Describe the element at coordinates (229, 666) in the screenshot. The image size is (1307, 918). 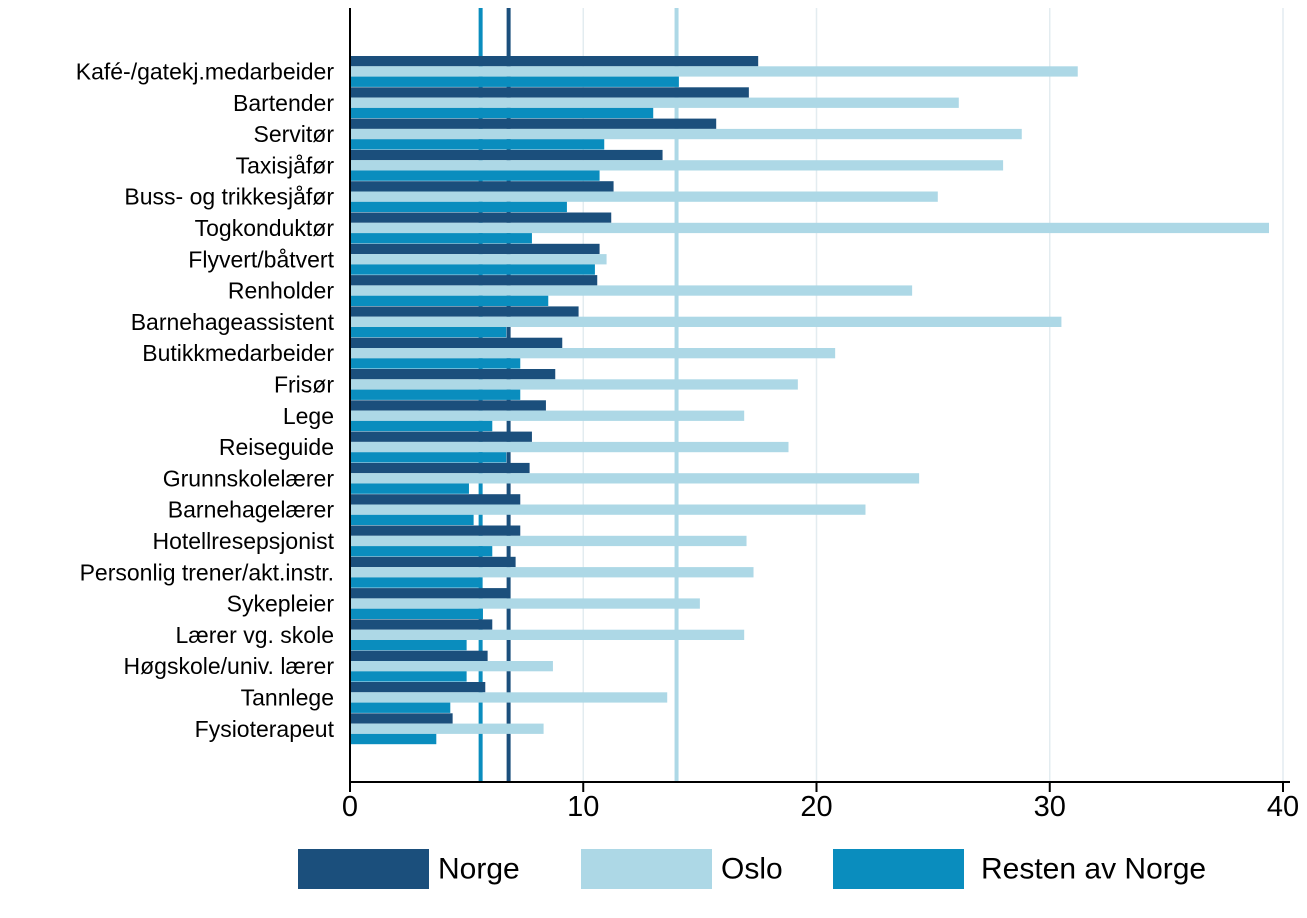
I see `category-label-19: Høgskole/univ. lærer` at that location.